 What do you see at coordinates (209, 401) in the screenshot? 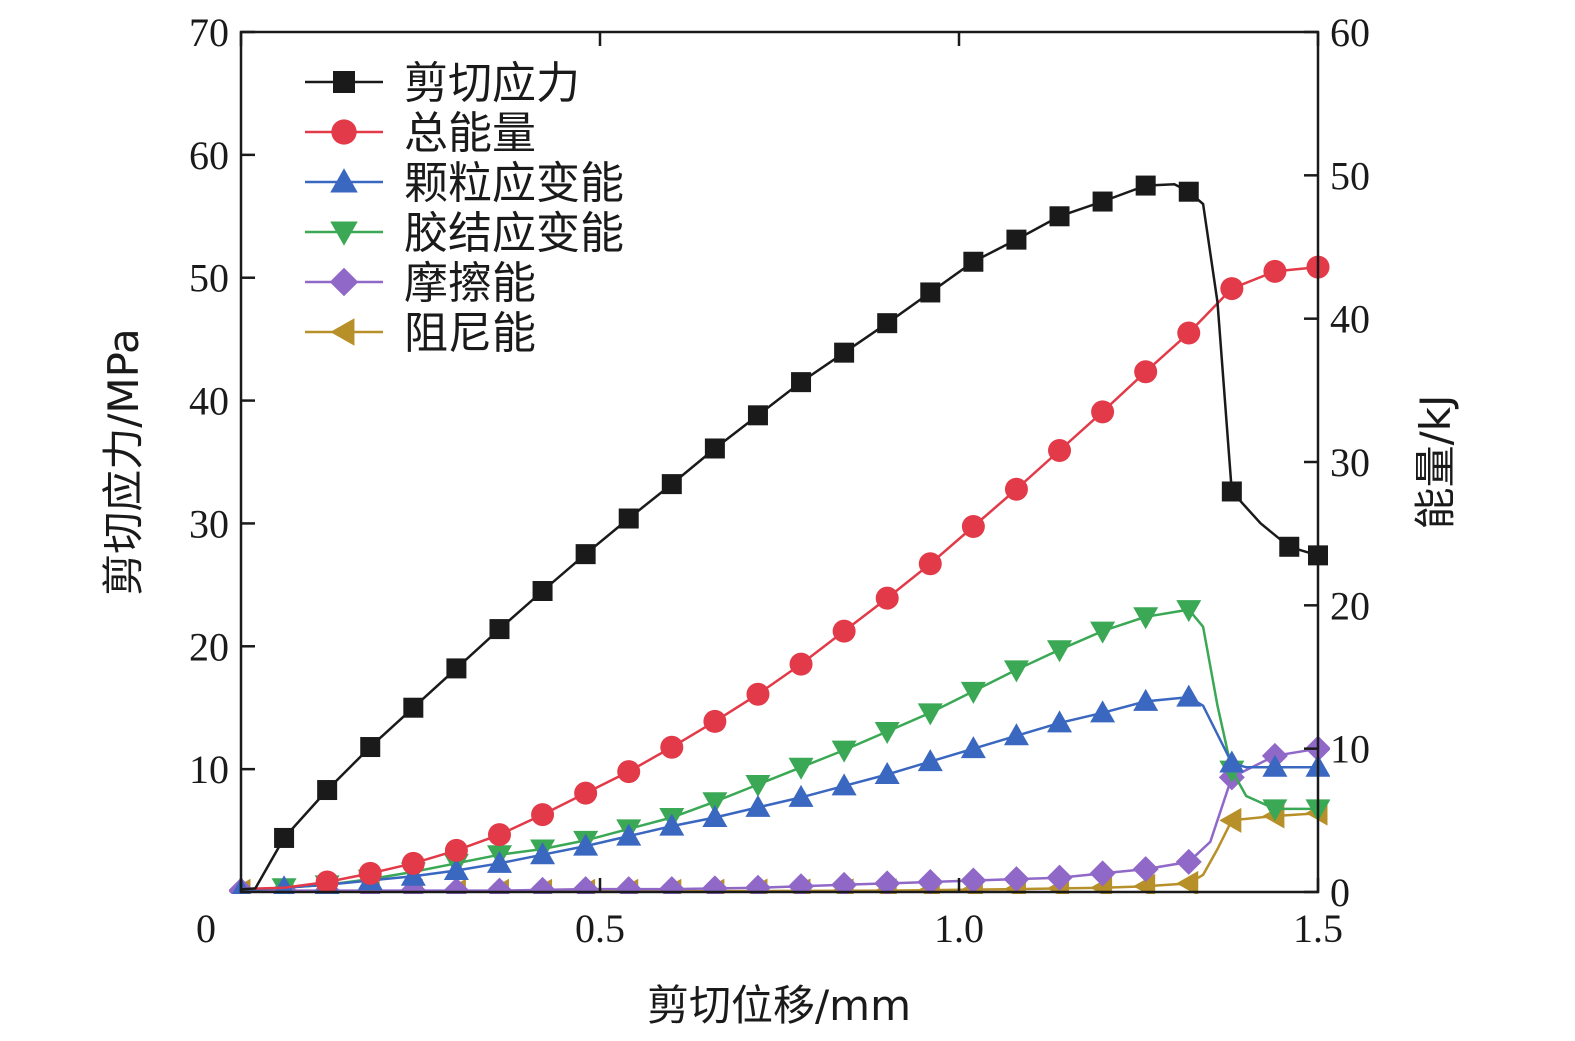
I see `y-left-tick-label: 40` at bounding box center [209, 401].